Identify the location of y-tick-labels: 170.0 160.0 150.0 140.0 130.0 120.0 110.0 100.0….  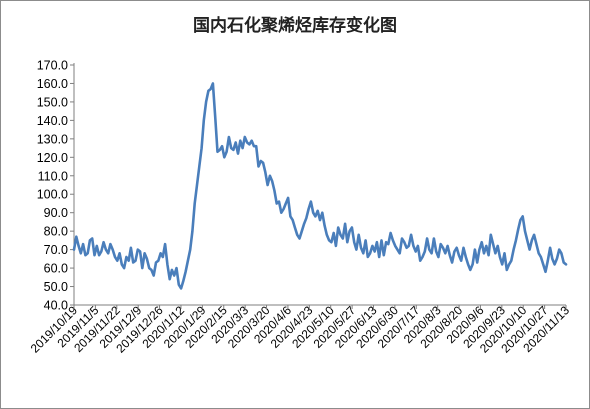
(52, 186).